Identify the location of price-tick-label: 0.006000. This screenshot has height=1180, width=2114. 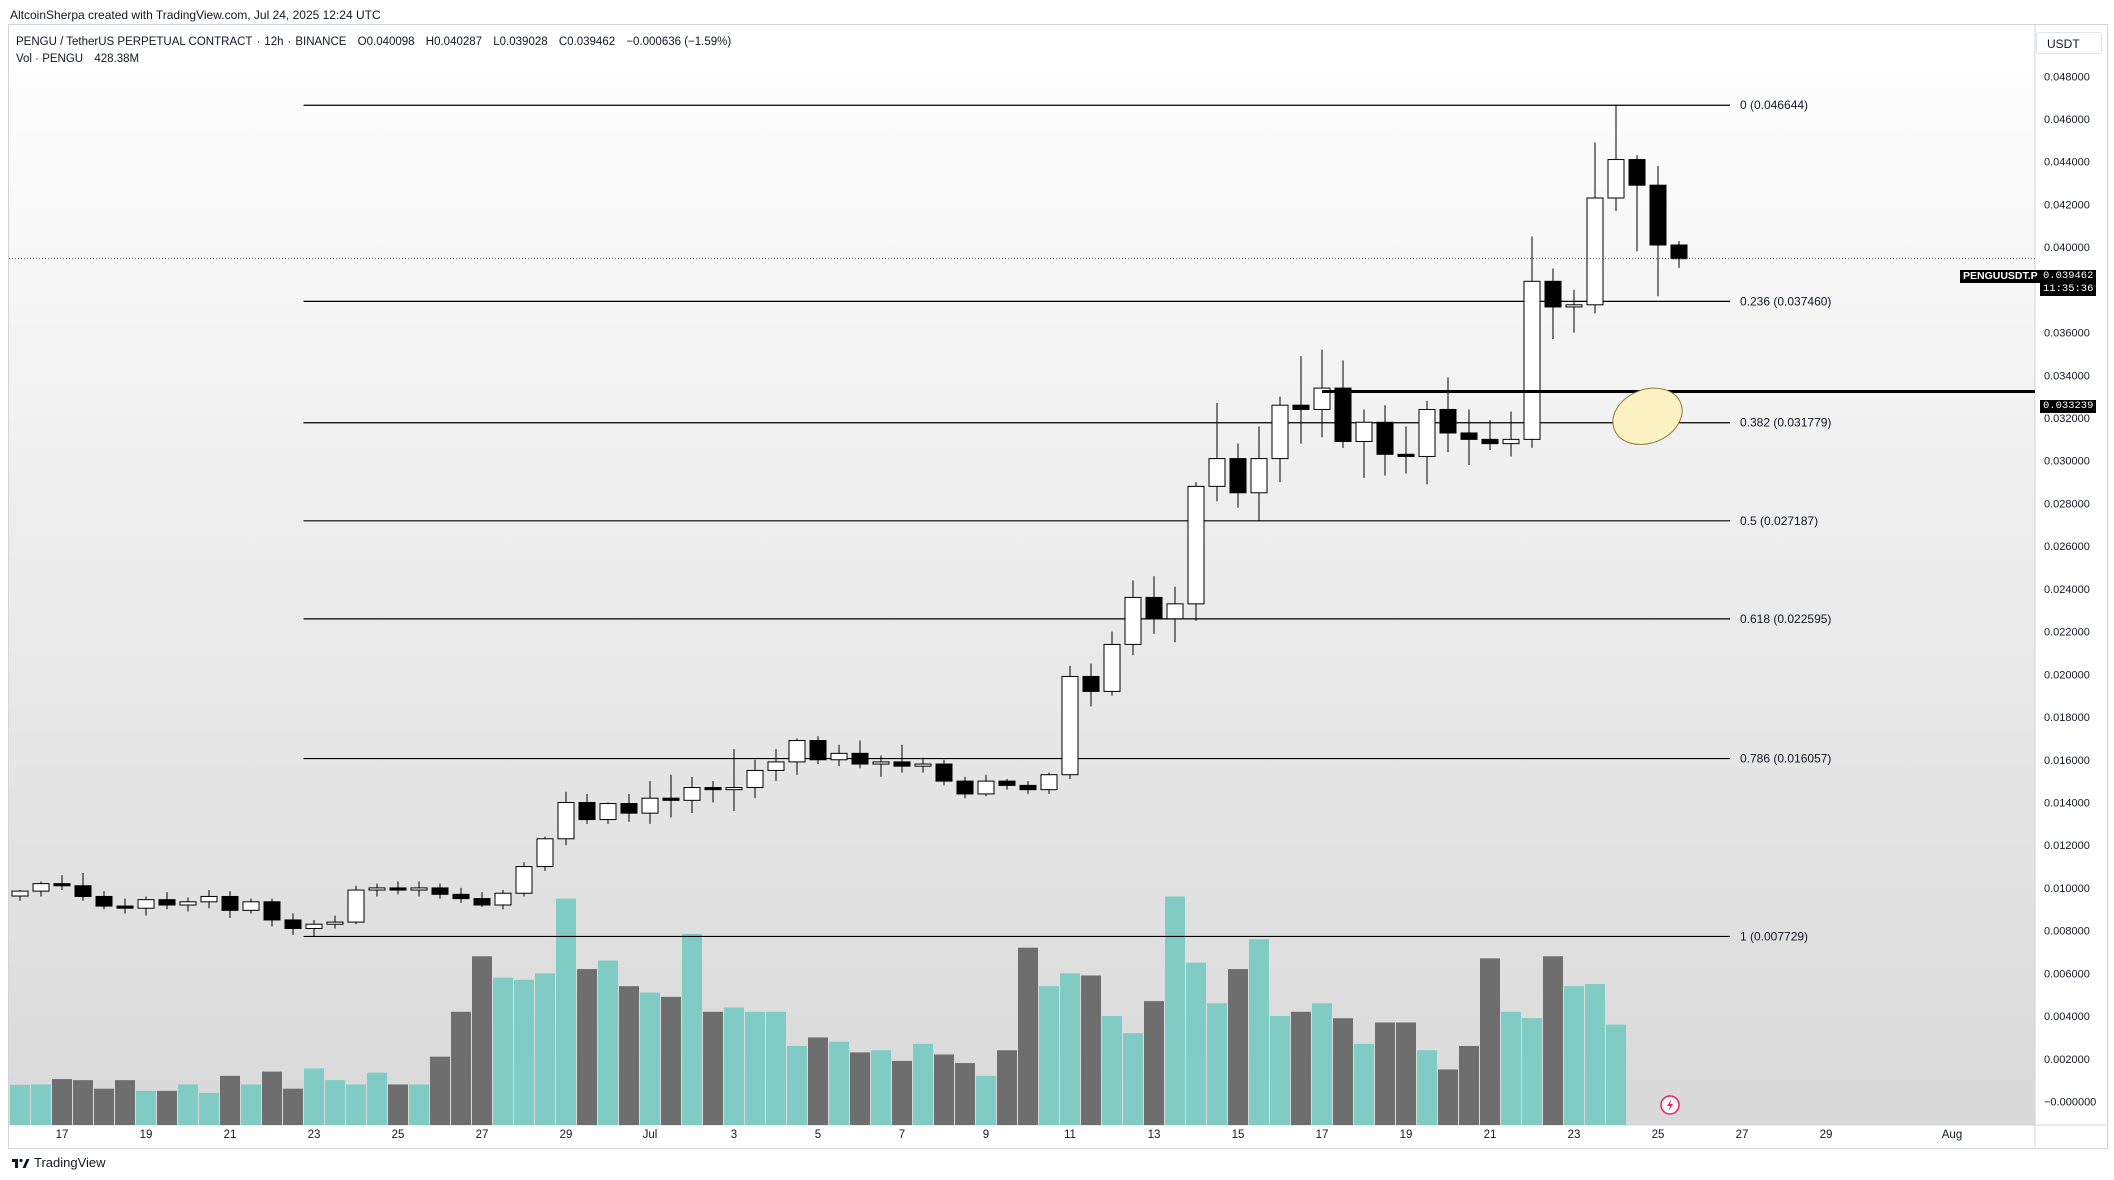
(2067, 974).